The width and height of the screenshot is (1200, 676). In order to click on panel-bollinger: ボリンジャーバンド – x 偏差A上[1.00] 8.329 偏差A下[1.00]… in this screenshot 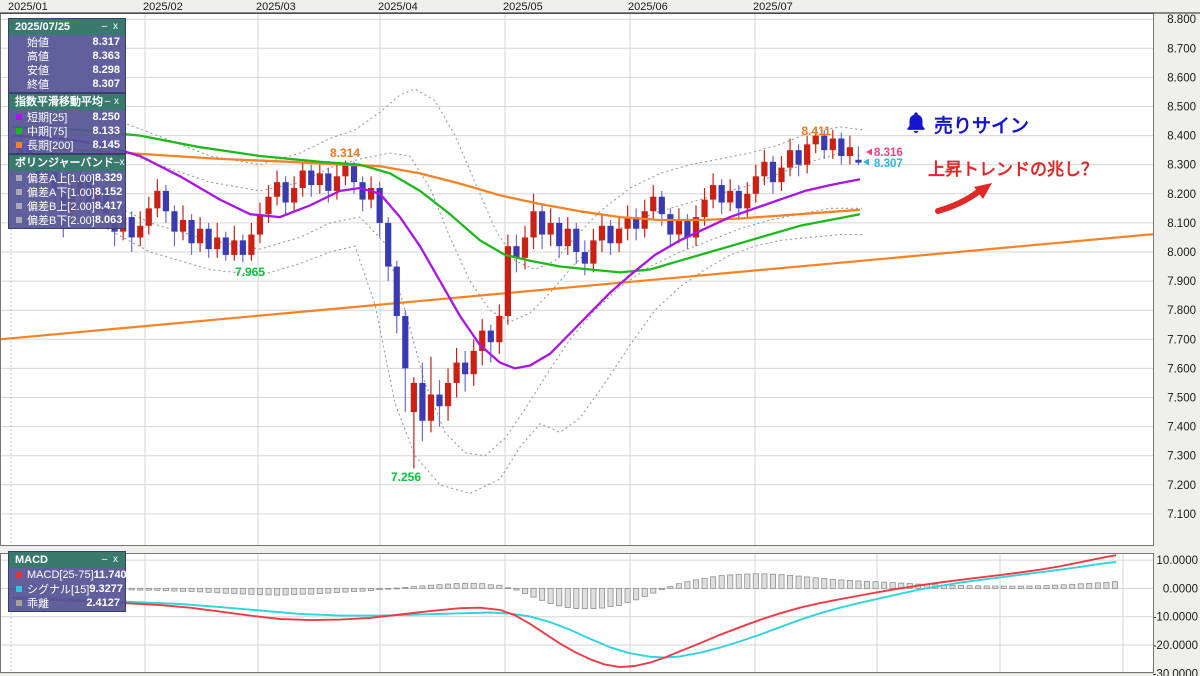, I will do `click(67, 191)`.